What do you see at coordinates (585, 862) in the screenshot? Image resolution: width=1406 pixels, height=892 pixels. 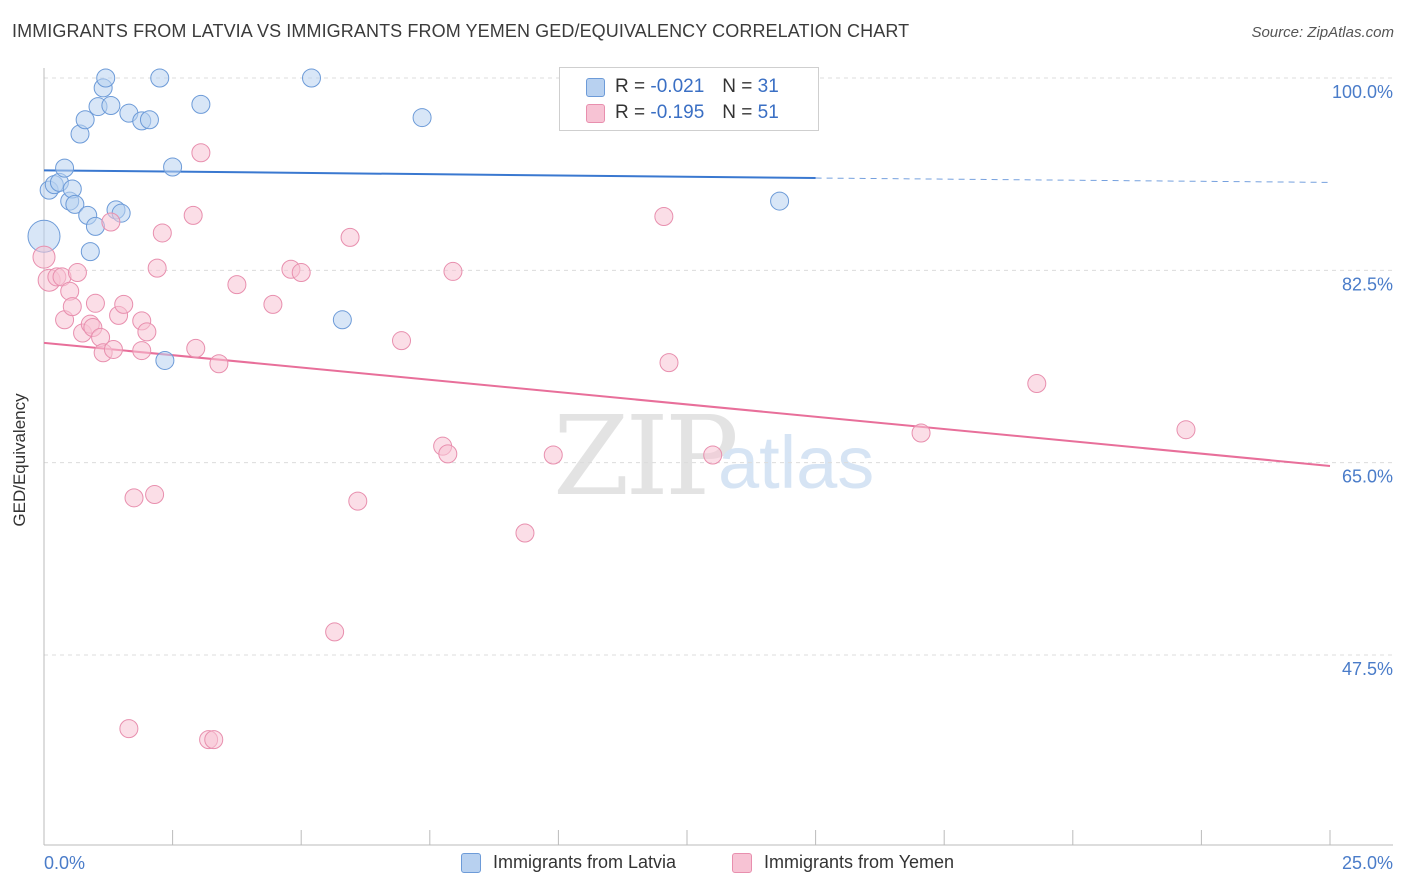 I see `bottom-latvia-label: Immigrants from Latvia` at bounding box center [585, 862].